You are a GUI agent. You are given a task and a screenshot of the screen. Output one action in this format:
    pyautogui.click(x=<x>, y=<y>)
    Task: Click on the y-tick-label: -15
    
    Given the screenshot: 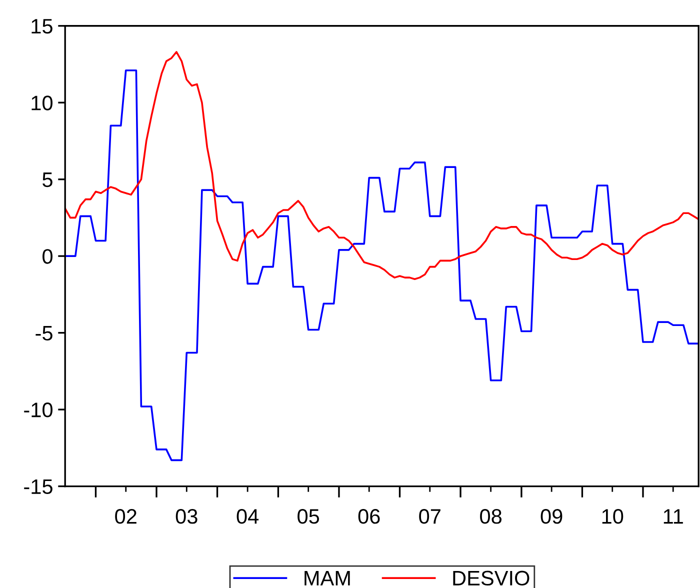 What is the action you would take?
    pyautogui.click(x=38, y=486)
    